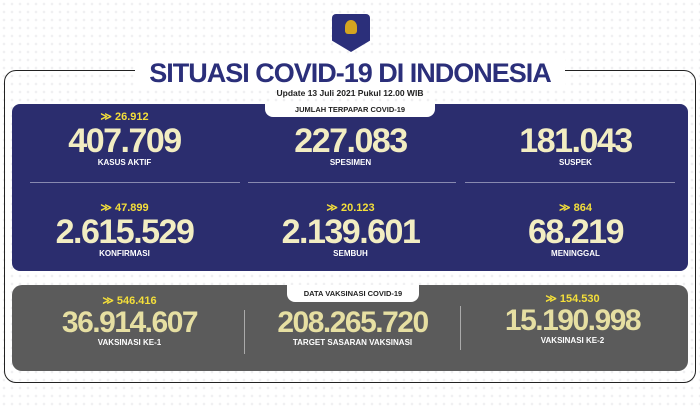  Describe the element at coordinates (350, 162) in the screenshot. I see `label: SPESIMEN` at that location.